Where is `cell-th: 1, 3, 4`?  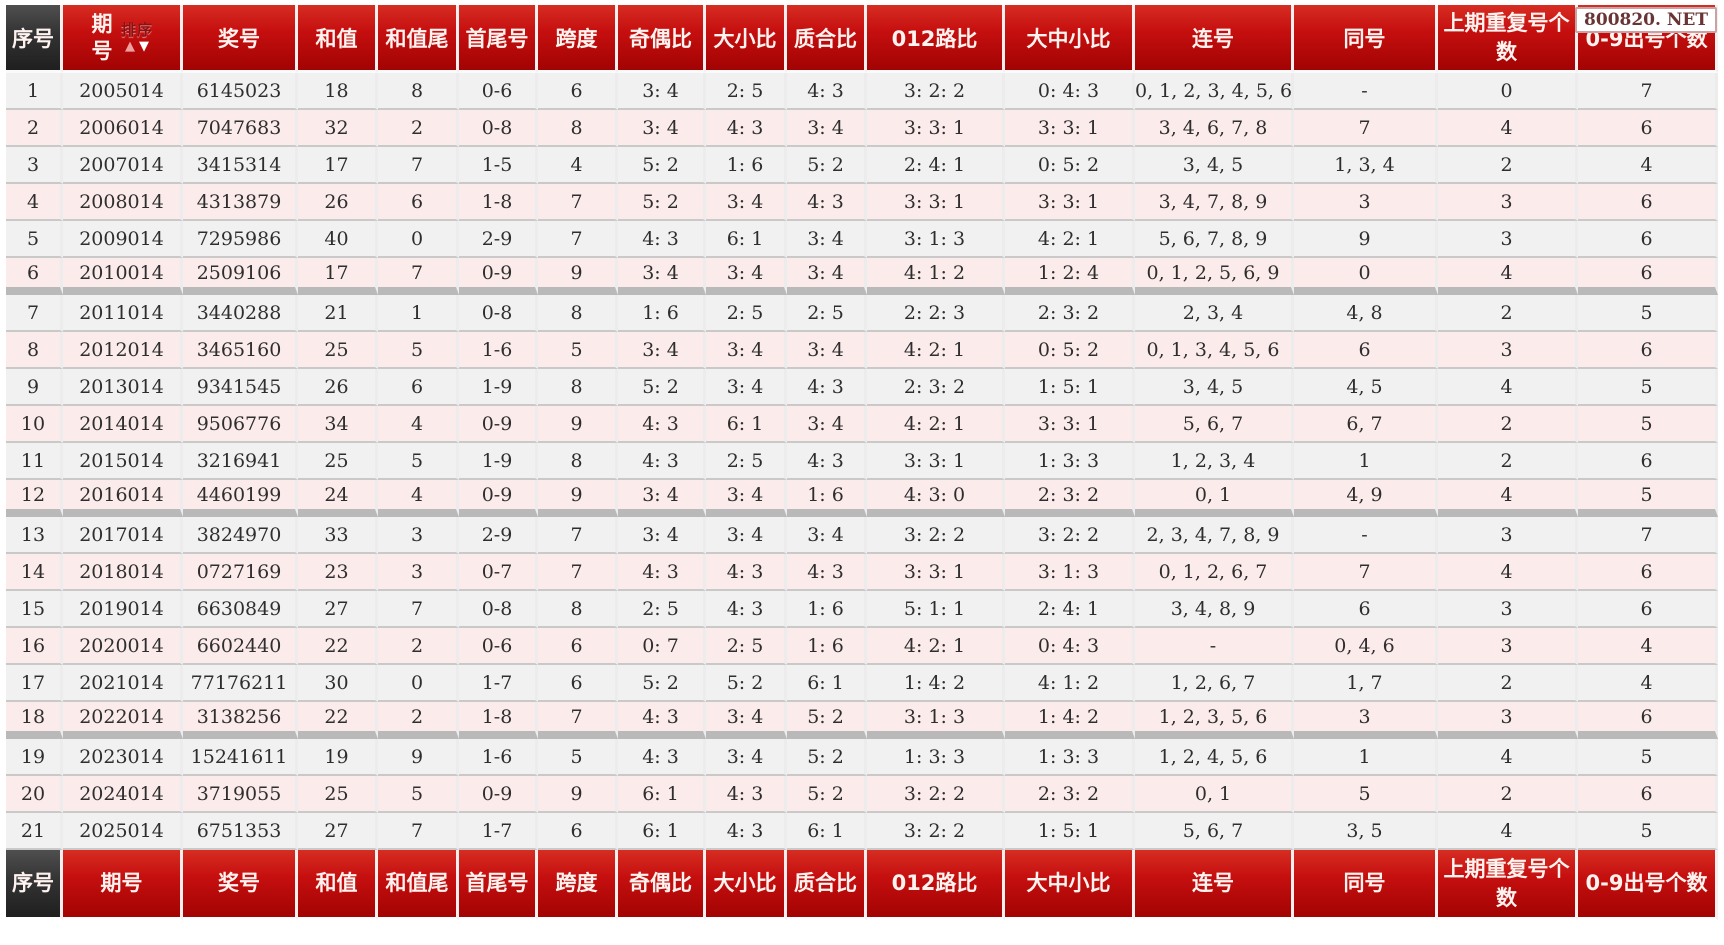 cell-th: 1, 3, 4 is located at coordinates (1366, 165).